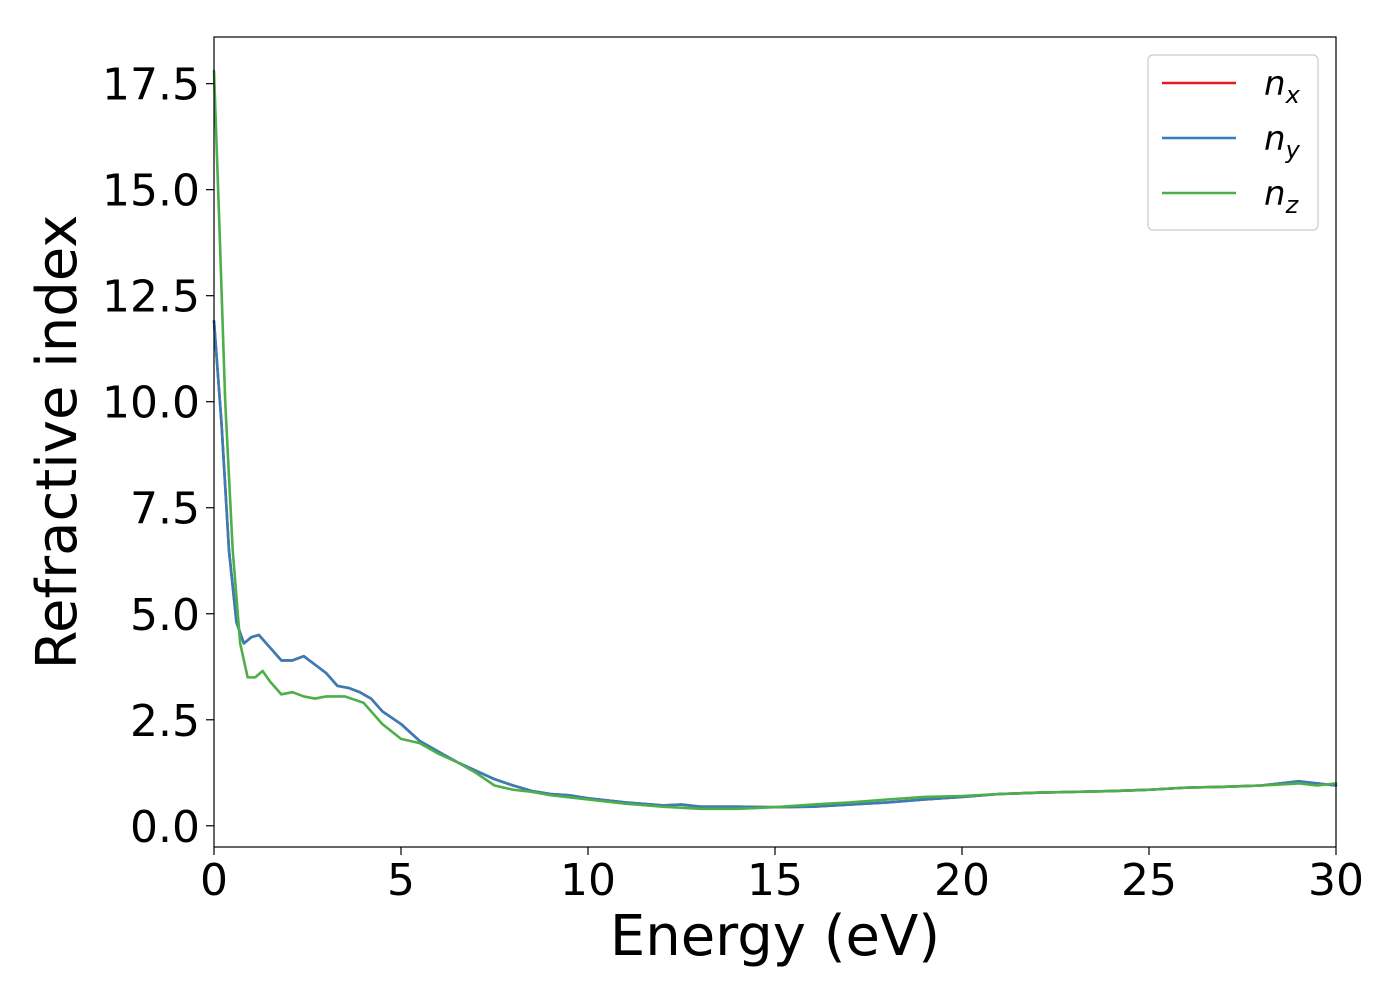 This screenshot has width=1400, height=1000. Describe the element at coordinates (57, 442) in the screenshot. I see `y-axis-title: Refractive index` at that location.